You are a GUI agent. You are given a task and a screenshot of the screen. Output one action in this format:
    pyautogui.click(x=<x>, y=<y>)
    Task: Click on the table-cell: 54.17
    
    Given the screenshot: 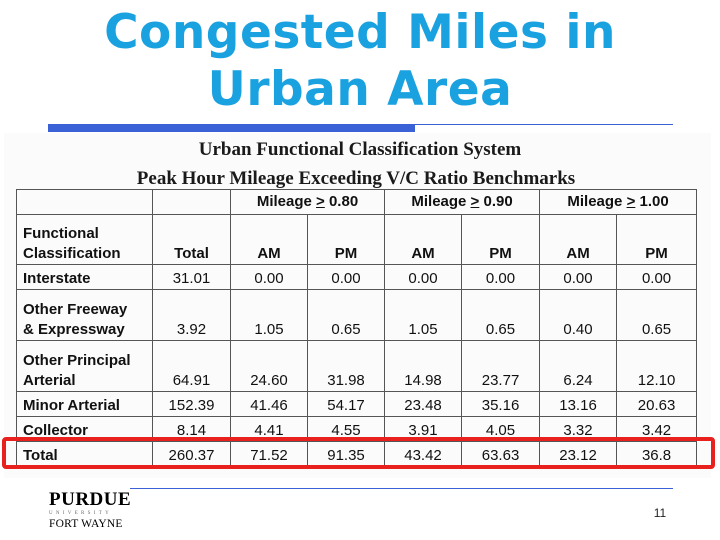 What is the action you would take?
    pyautogui.click(x=346, y=404)
    